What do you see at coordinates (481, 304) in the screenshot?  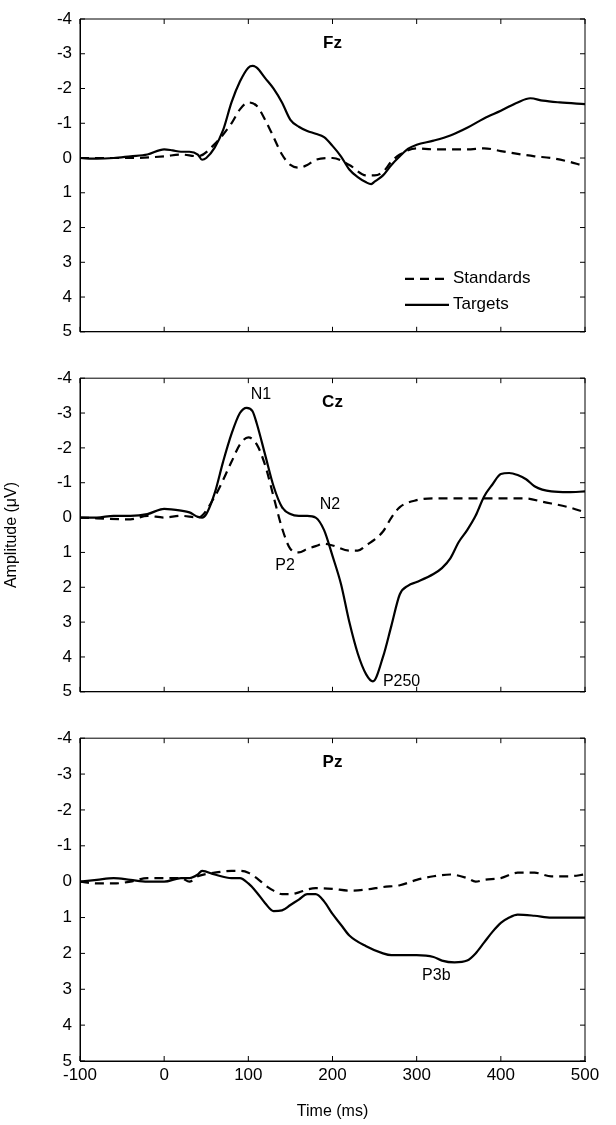 I see `legend-label: Targets` at bounding box center [481, 304].